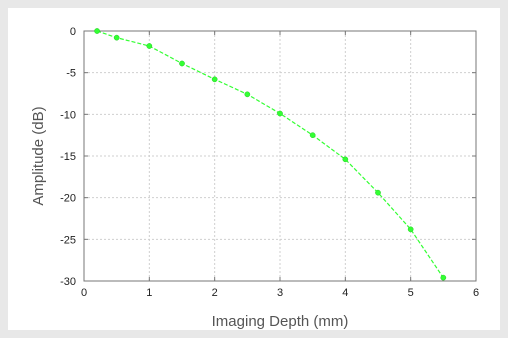  I want to click on y-tick-label: -30, so click(68, 282).